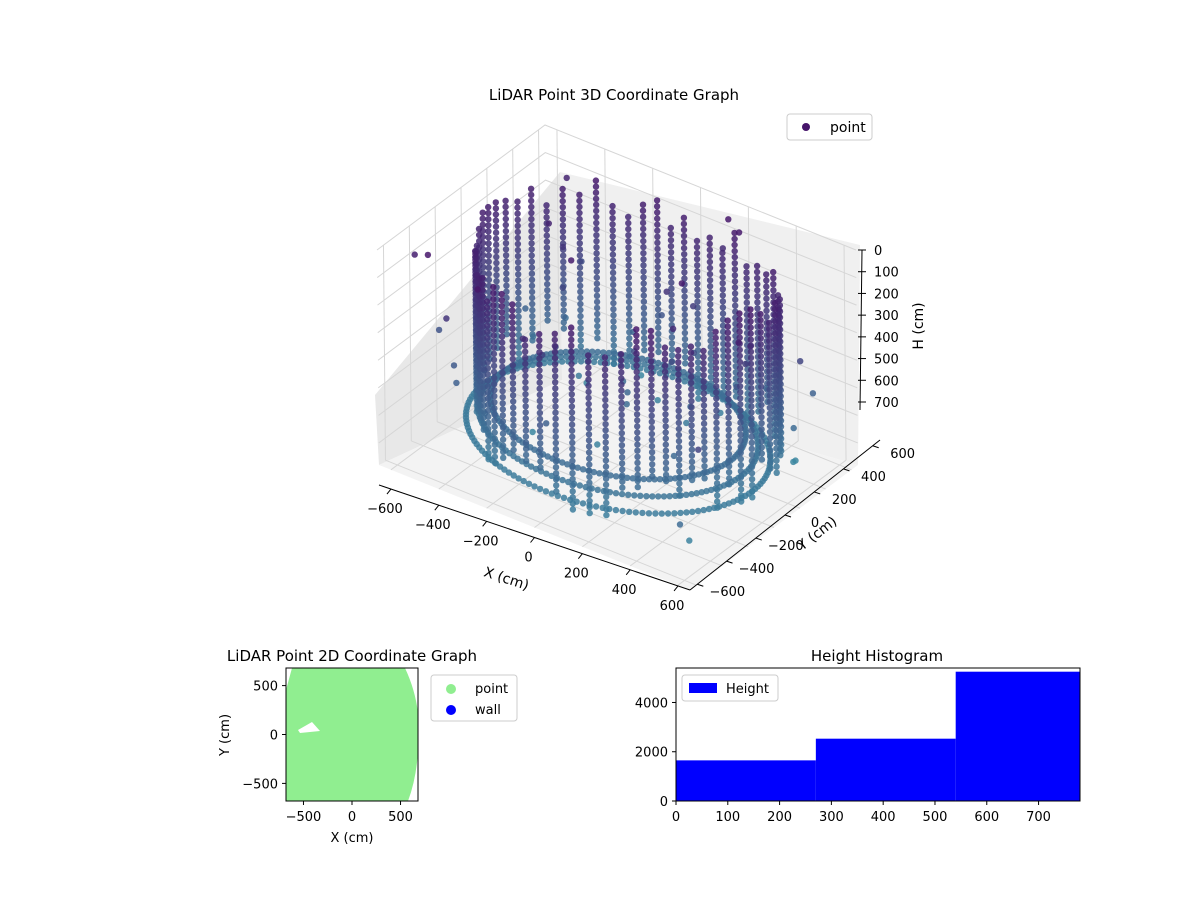 The height and width of the screenshot is (900, 1200). I want to click on chart-3d-grid-line, so click(696, 407).